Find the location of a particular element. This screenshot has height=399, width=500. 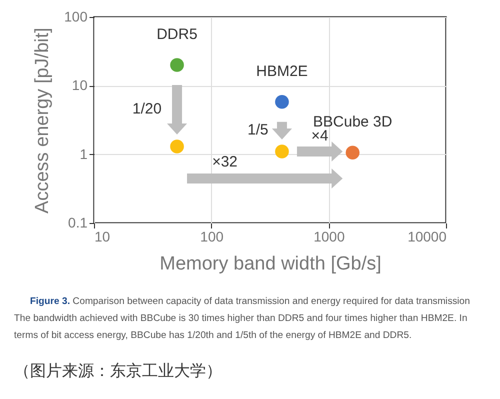

y-axis-title: Access energy [pJ/bit] is located at coordinates (43, 121).